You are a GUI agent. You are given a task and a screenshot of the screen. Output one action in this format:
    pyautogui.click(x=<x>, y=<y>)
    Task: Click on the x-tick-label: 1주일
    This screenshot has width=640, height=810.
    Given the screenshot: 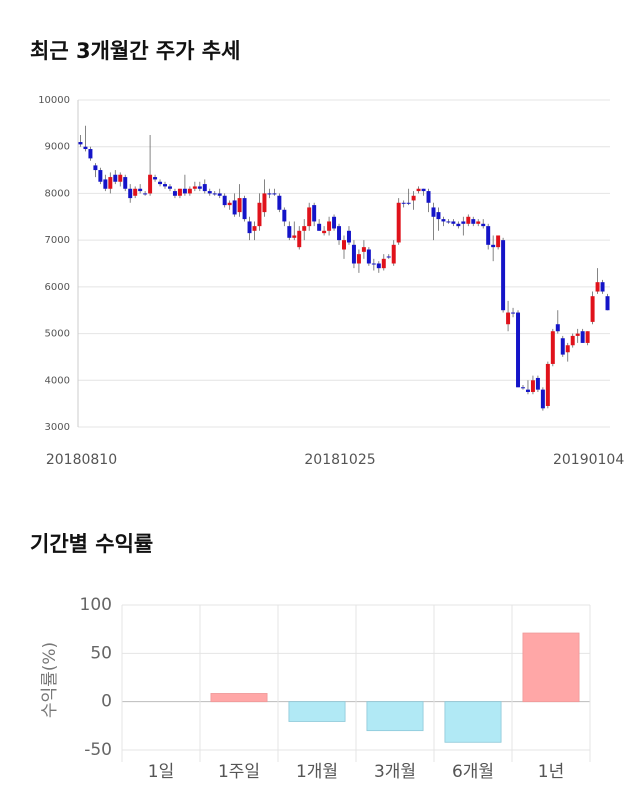 What is the action you would take?
    pyautogui.click(x=239, y=772)
    